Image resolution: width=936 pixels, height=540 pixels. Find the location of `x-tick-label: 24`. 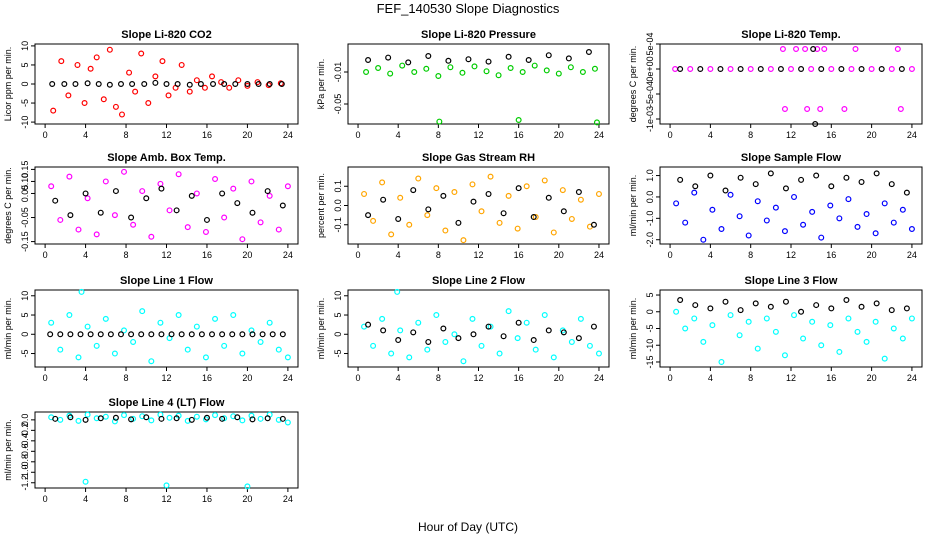

x-tick-label: 24 is located at coordinates (288, 255).